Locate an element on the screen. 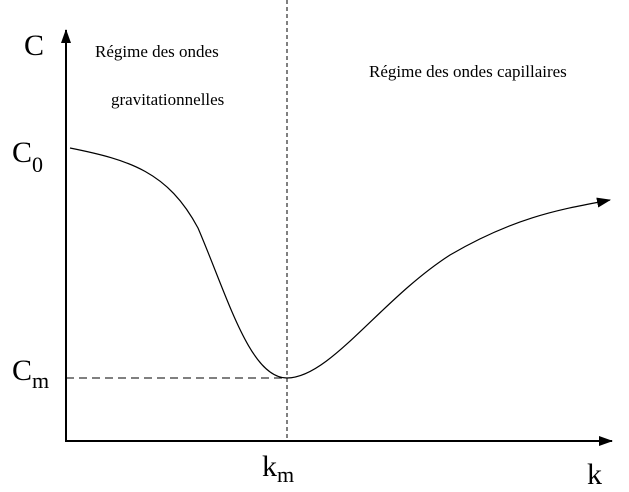  x-label: k is located at coordinates (594, 474).